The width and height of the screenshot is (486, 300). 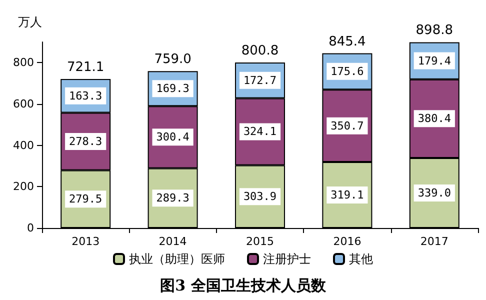 I want to click on data-label: 380.4, so click(x=435, y=119).